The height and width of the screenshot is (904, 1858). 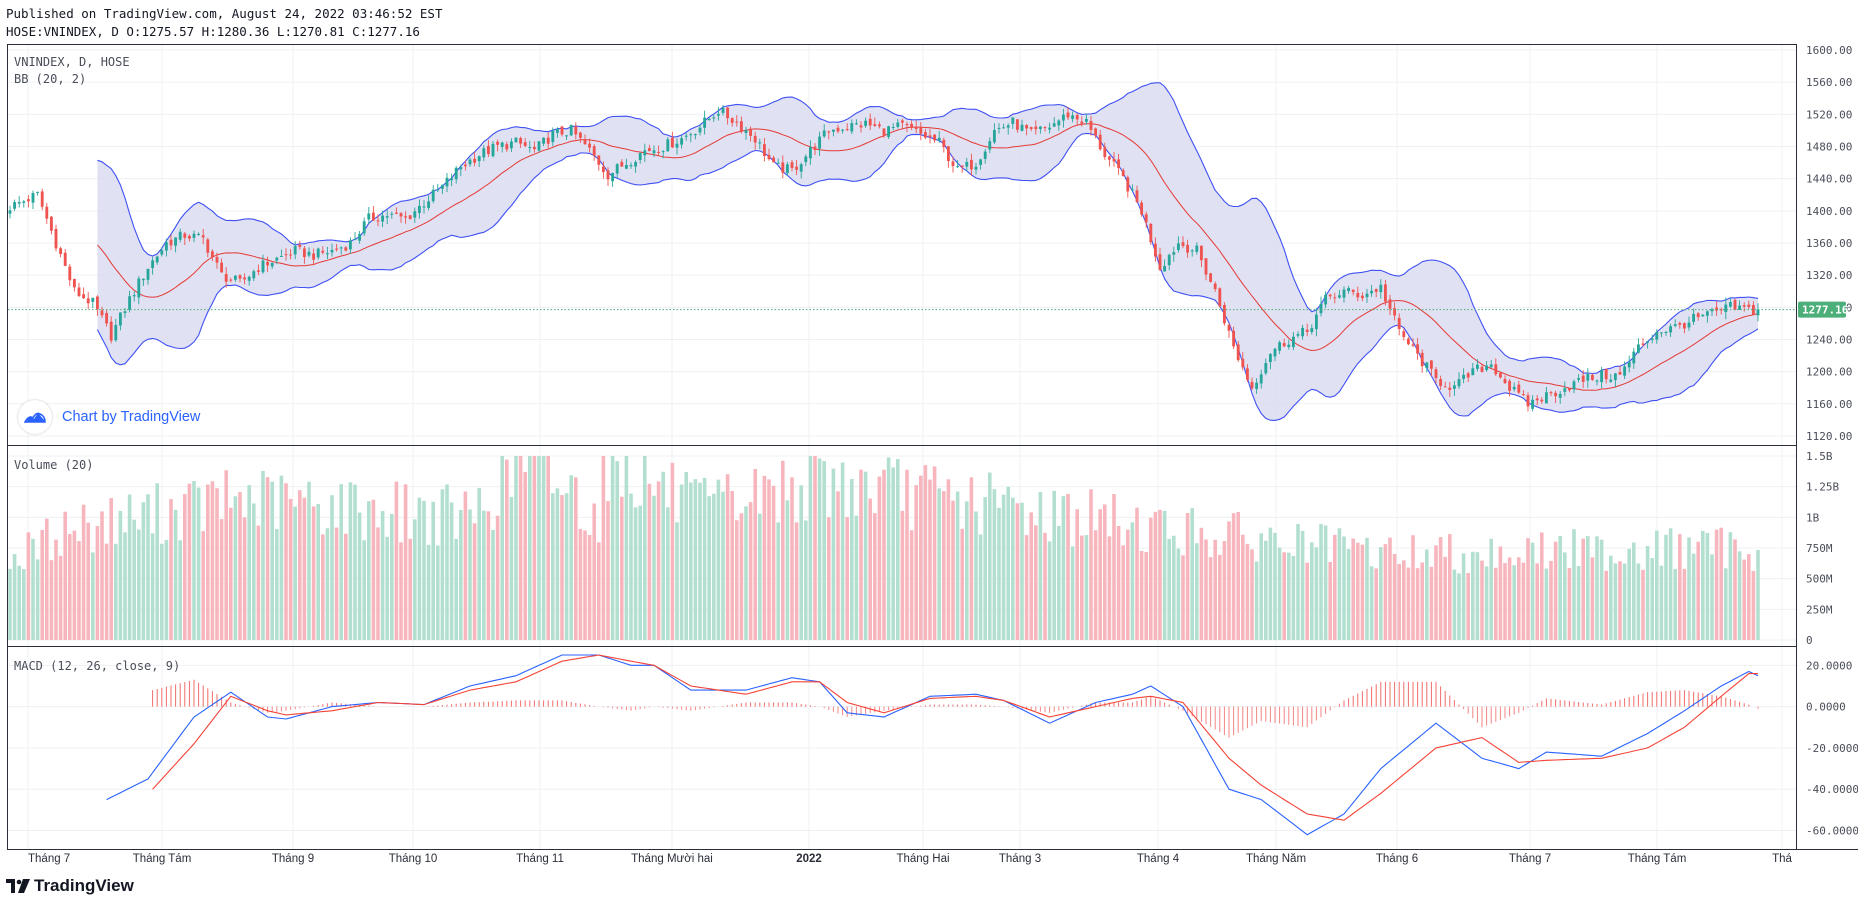 I want to click on time-tick-label: Tháng 10, so click(x=413, y=859).